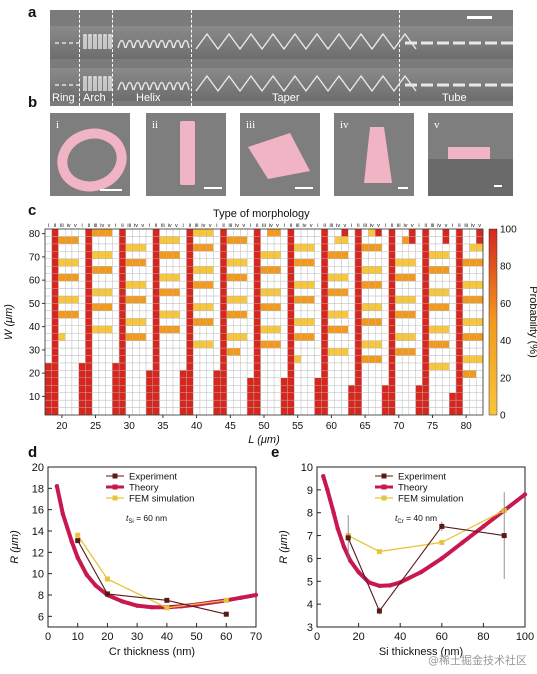 The height and width of the screenshot is (674, 537). Describe the element at coordinates (152, 547) in the screenshot. I see `plot-frame` at that location.